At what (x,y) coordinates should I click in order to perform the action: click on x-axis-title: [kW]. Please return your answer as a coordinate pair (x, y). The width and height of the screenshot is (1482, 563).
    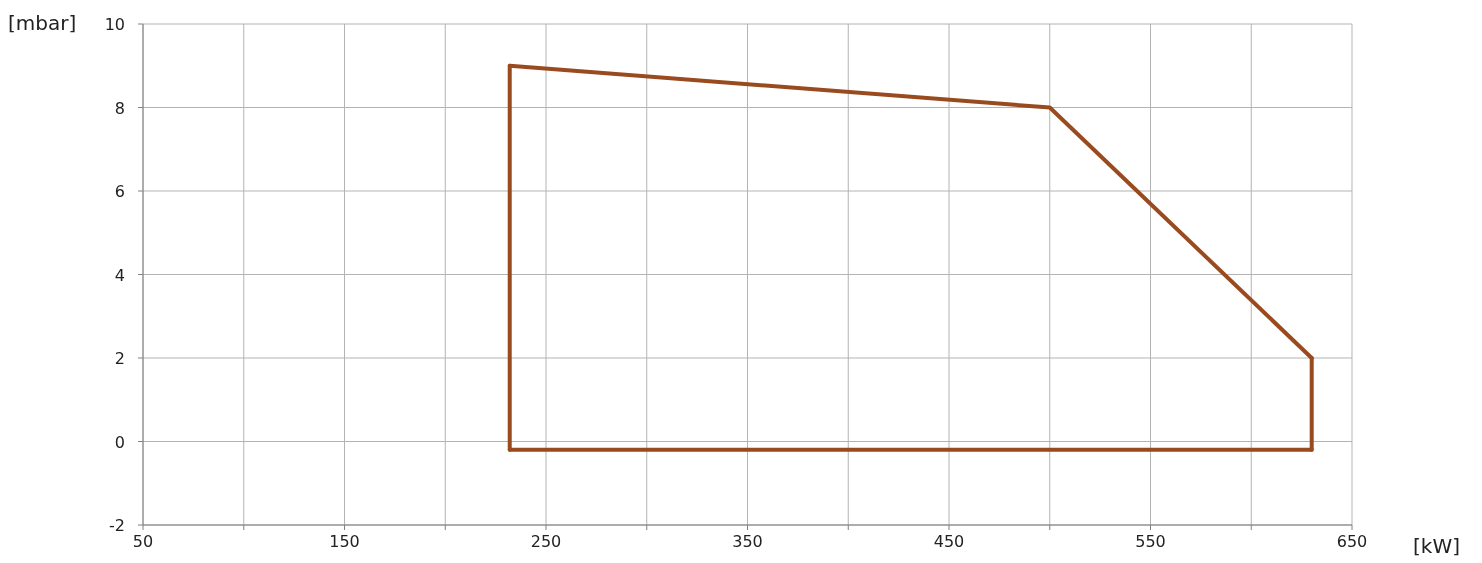
    Looking at the image, I should click on (1436, 546).